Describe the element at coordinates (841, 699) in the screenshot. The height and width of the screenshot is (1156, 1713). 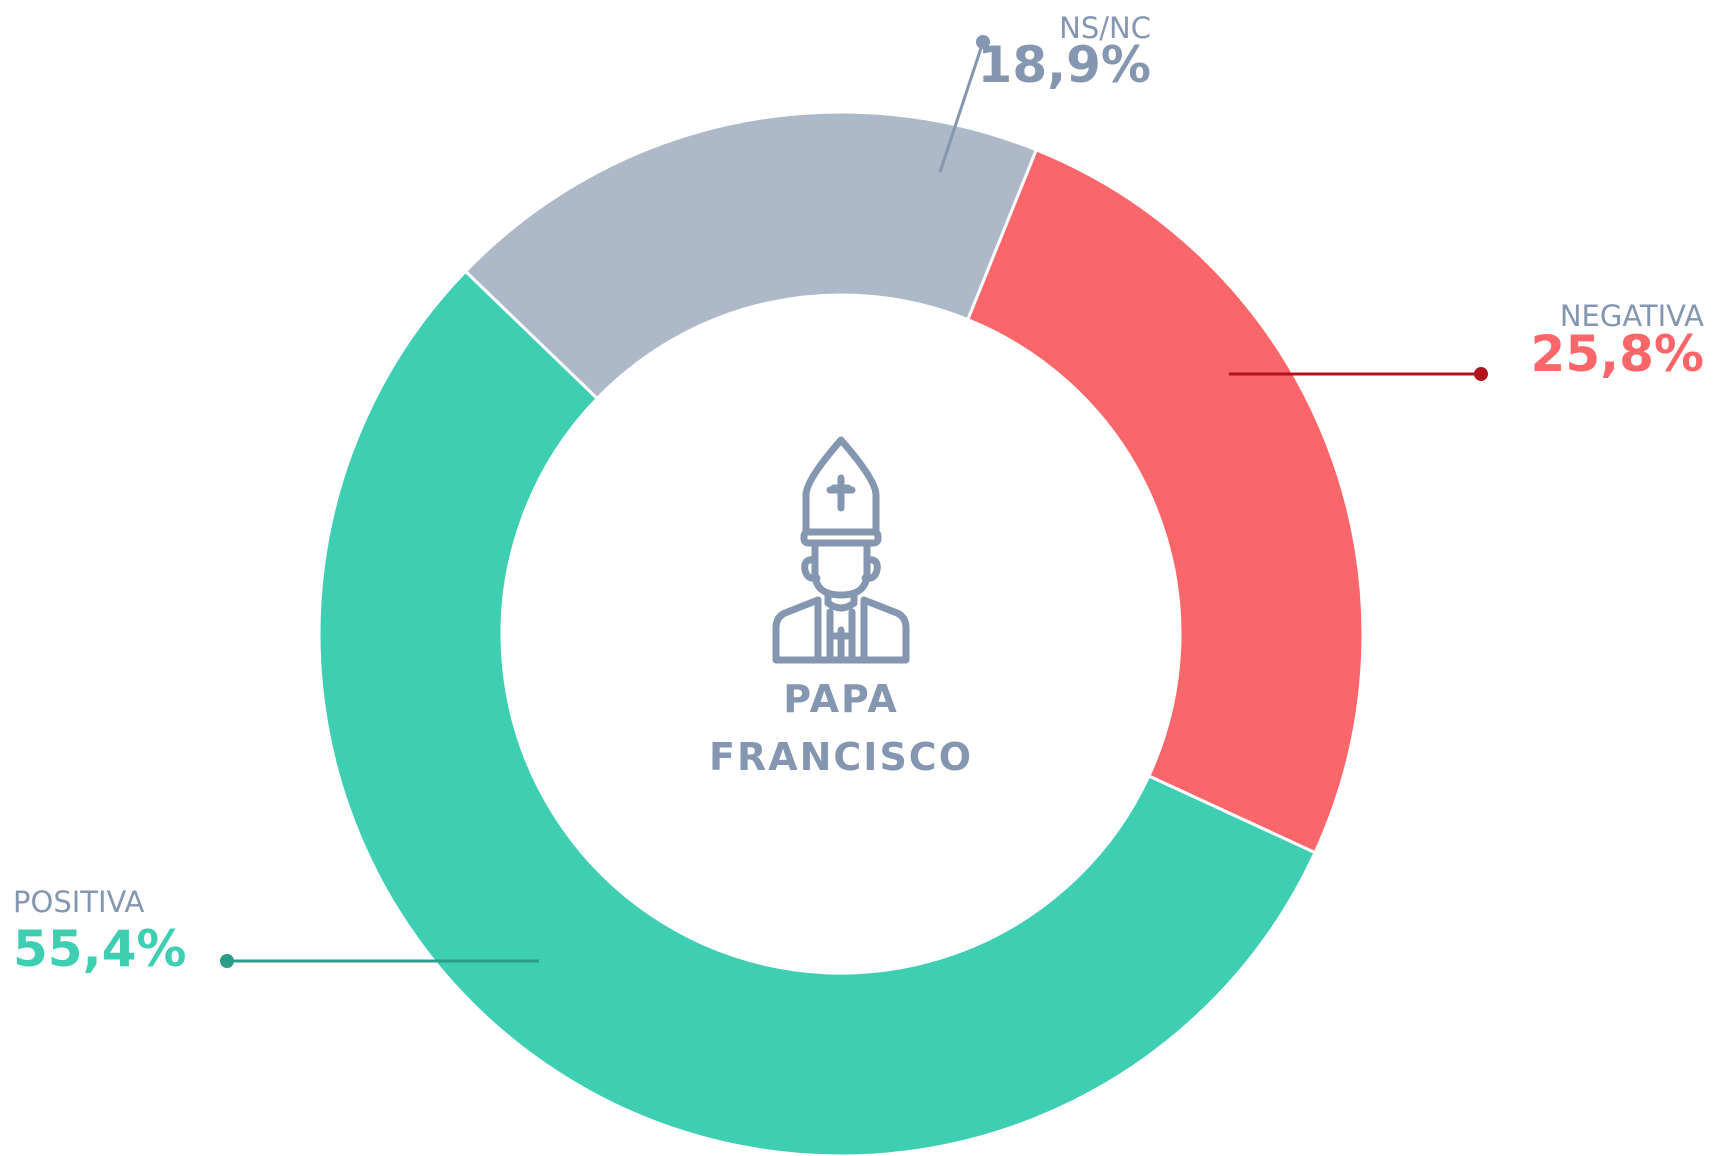
I see `center-label: PAPA` at that location.